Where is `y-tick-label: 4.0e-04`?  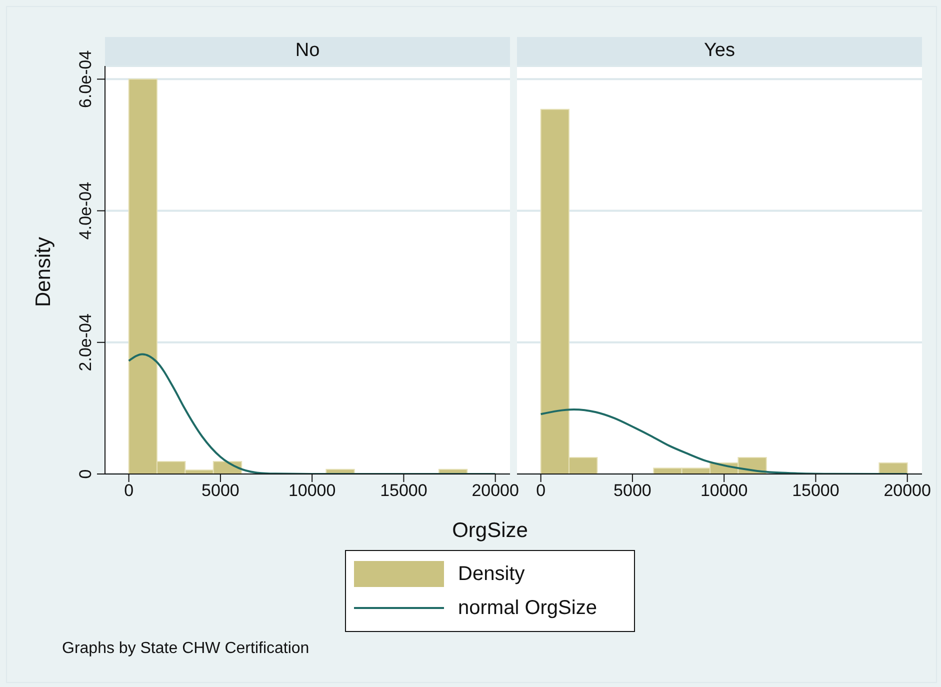
y-tick-label: 4.0e-04 is located at coordinates (85, 211).